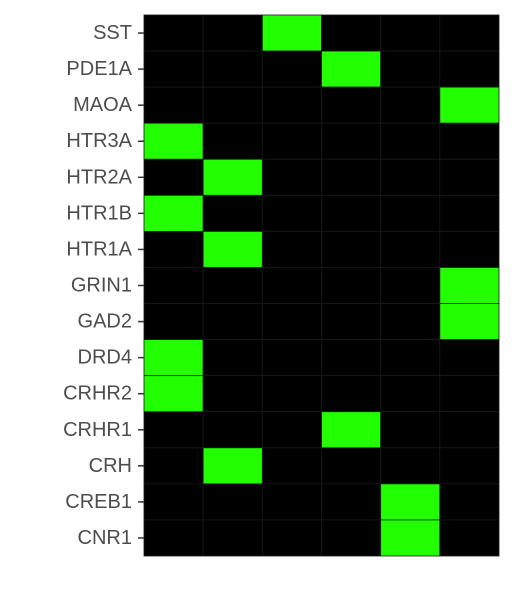 This screenshot has width=514, height=606. Describe the element at coordinates (99, 249) in the screenshot. I see `y-tick-label-htr1a: HTR1A` at that location.